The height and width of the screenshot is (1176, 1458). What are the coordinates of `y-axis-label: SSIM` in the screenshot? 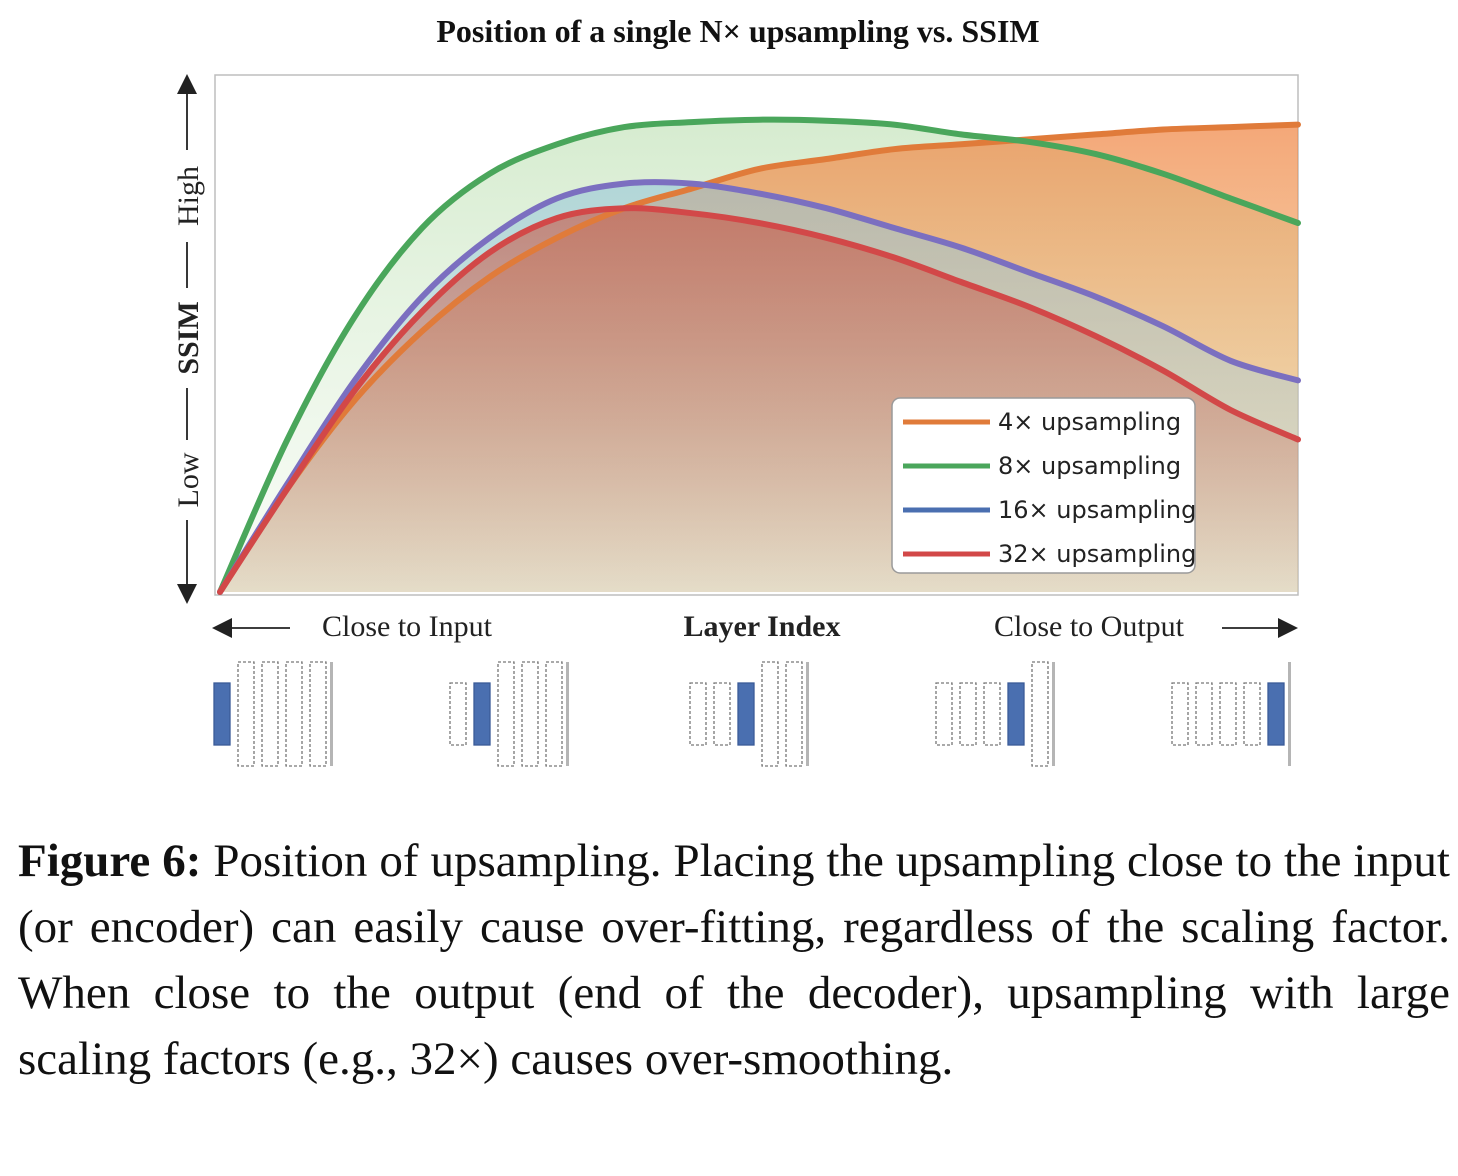 It's located at (188, 337).